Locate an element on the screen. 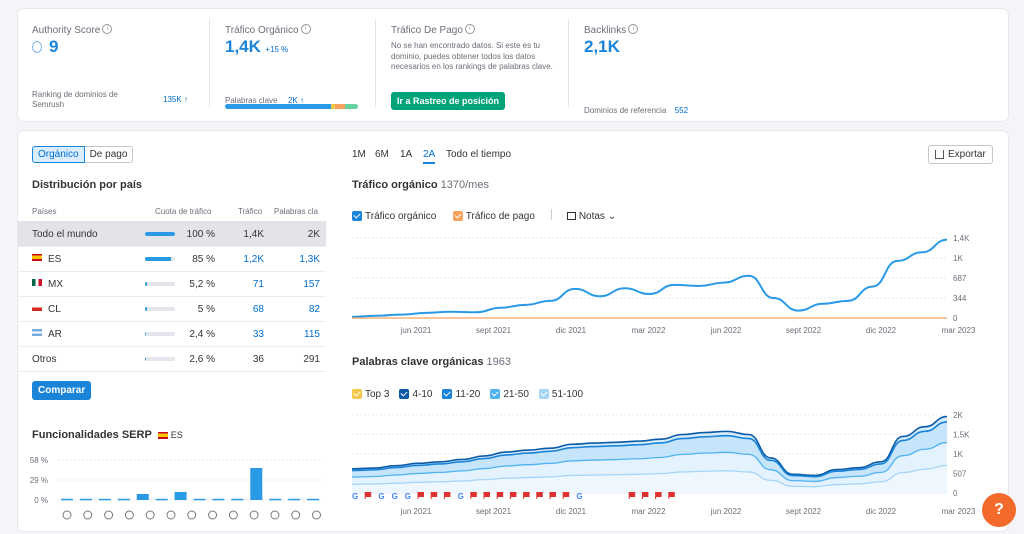 Image resolution: width=1024 pixels, height=534 pixels. help-icon is located at coordinates (317, 515).